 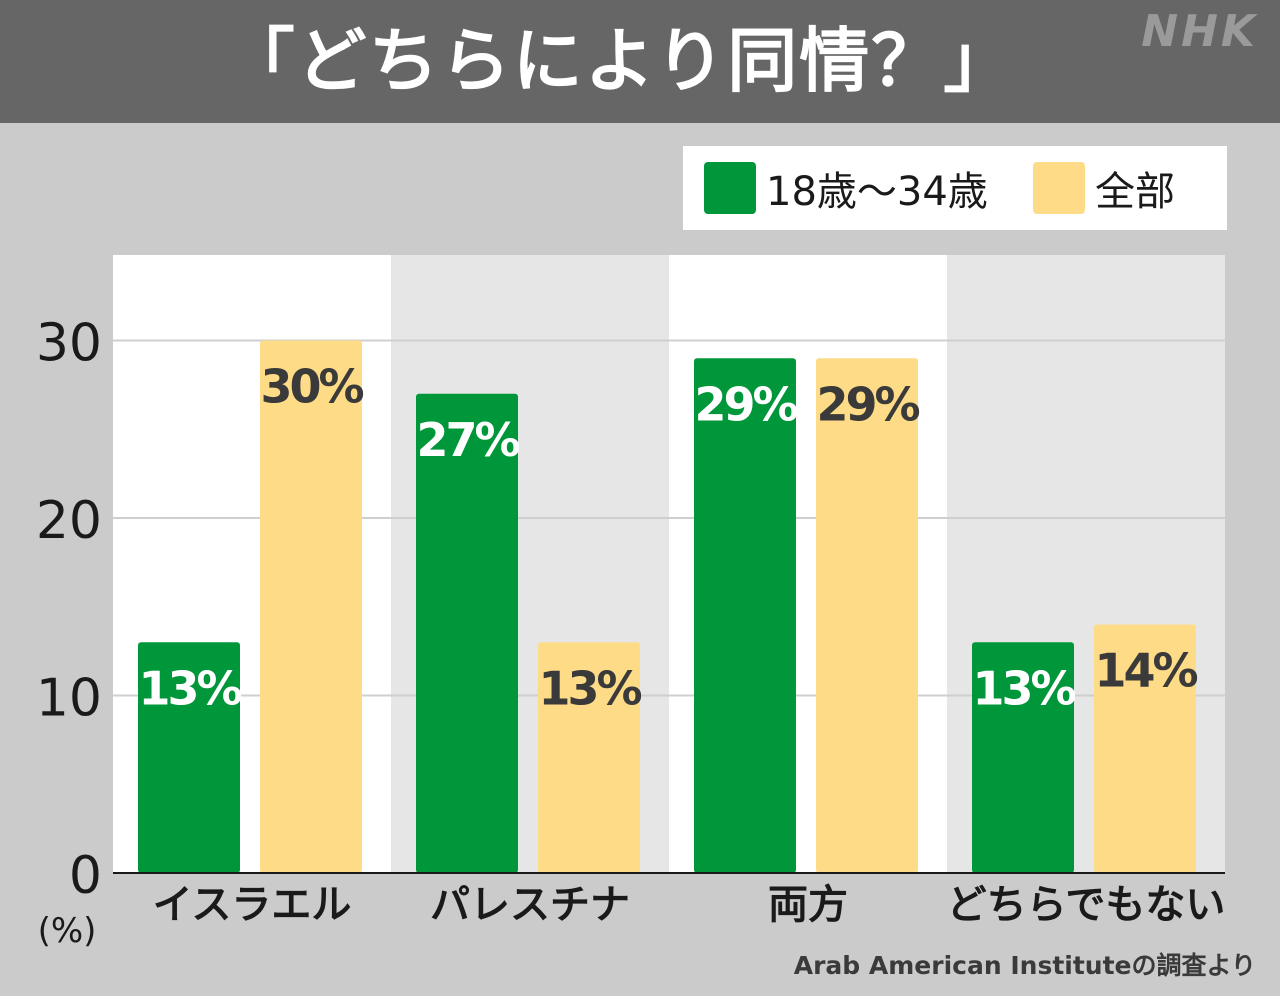 I want to click on legend-swatch-young, so click(x=730, y=188).